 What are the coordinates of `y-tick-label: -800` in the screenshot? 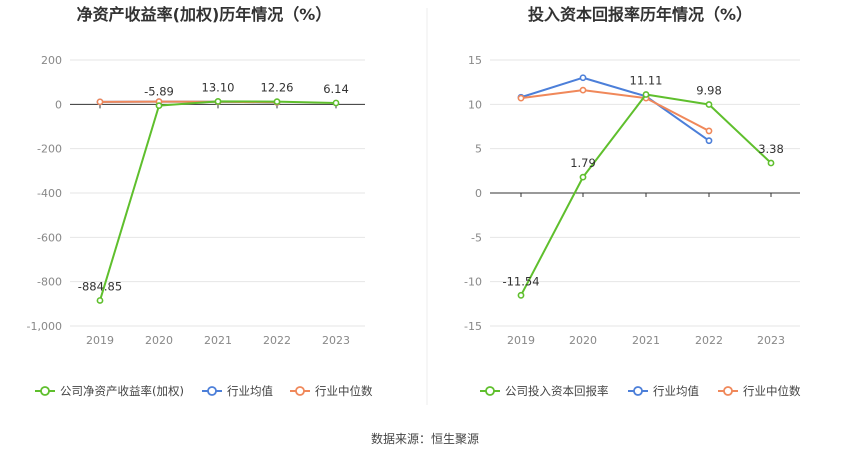 It's located at (49, 282).